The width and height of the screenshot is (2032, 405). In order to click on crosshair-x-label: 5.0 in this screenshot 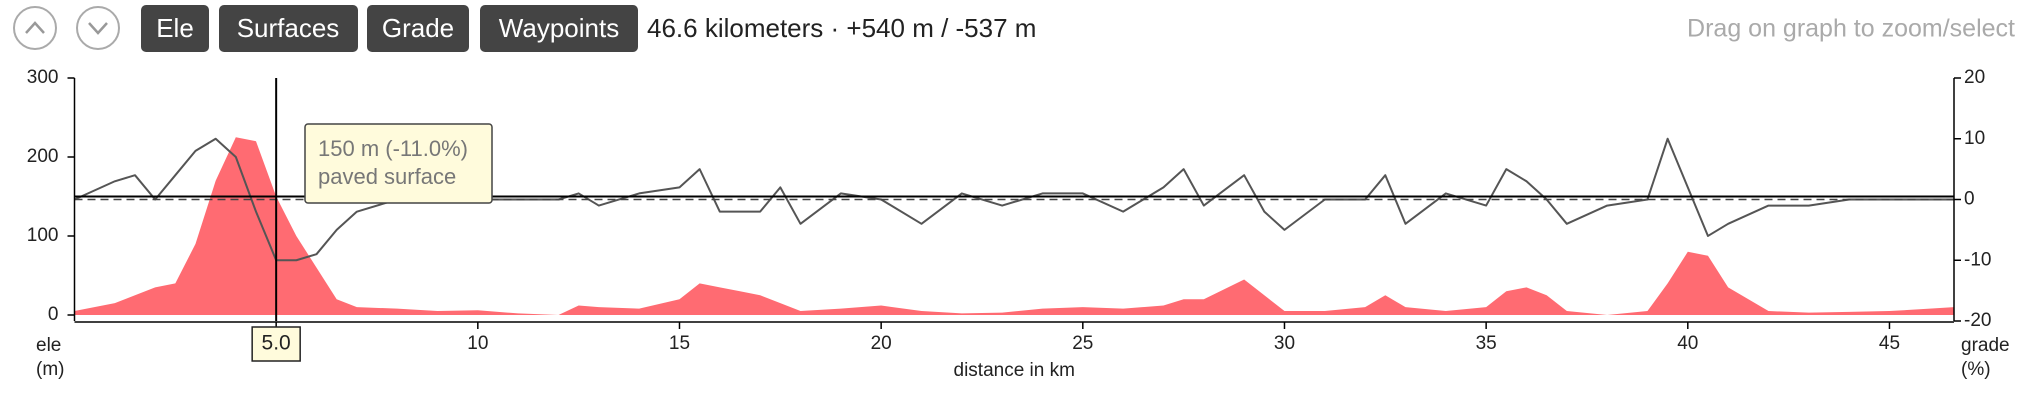, I will do `click(276, 343)`.